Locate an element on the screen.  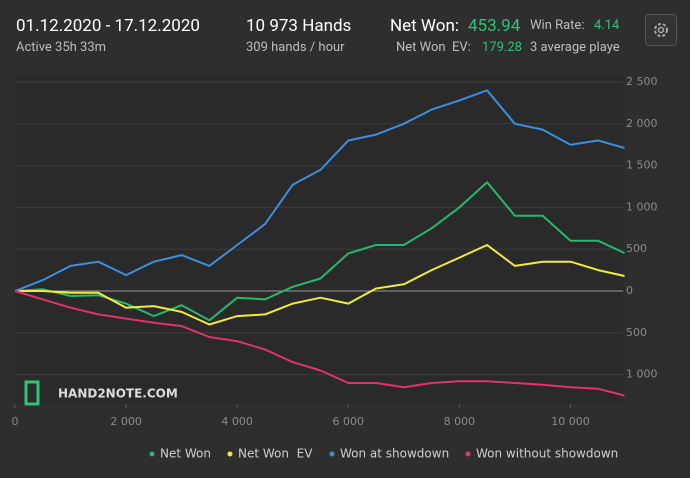
legend-label: Won without showdown is located at coordinates (547, 454).